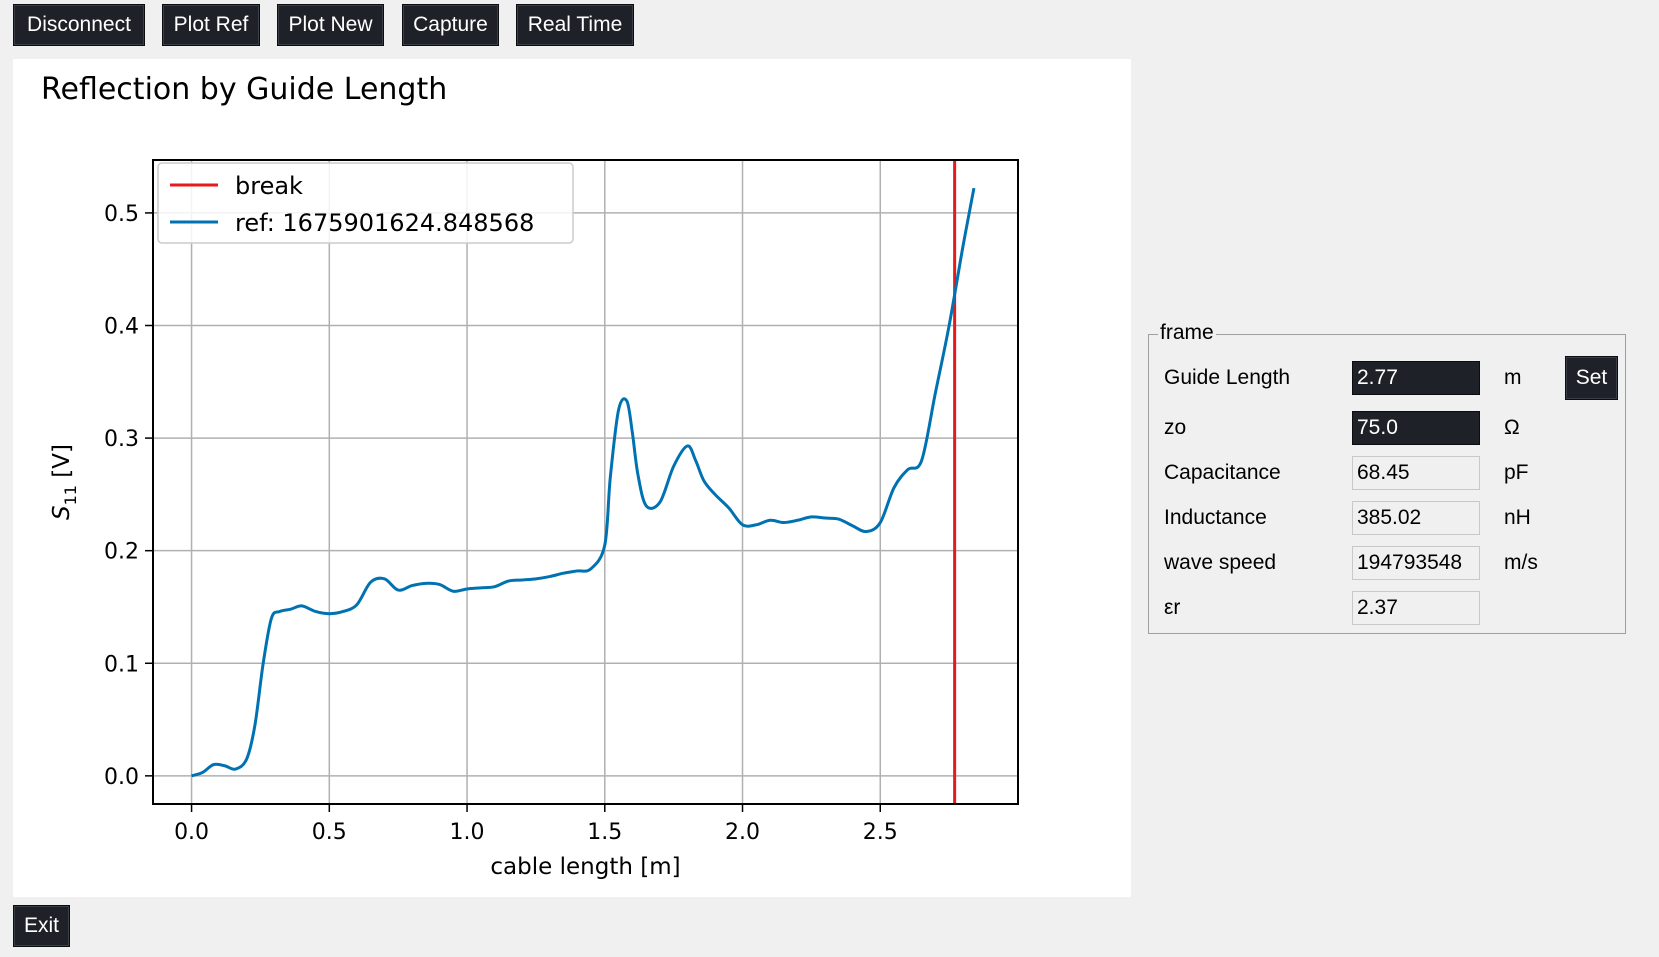 The width and height of the screenshot is (1659, 957). What do you see at coordinates (1175, 427) in the screenshot?
I see `zo-label: zo` at bounding box center [1175, 427].